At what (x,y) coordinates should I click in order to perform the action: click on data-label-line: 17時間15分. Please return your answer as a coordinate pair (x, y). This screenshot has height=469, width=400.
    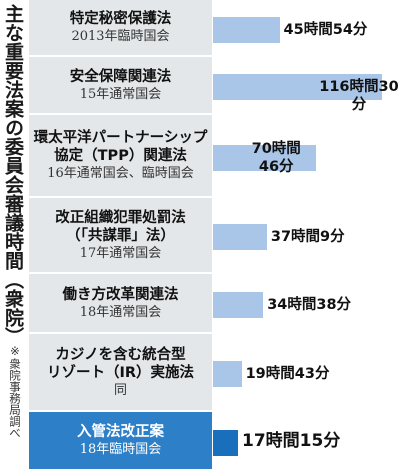
    Looking at the image, I should click on (291, 441).